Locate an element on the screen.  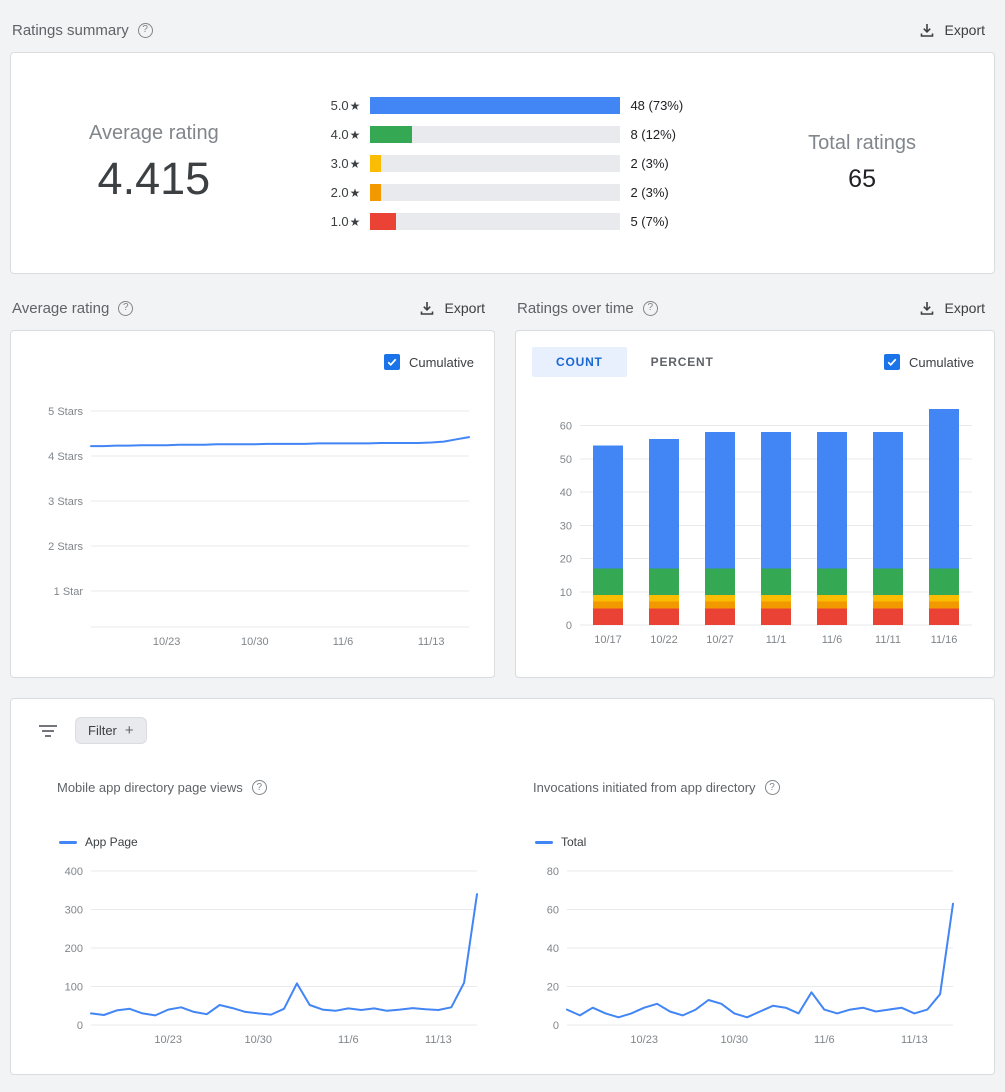
help-icon-ratings-summary: ? is located at coordinates (145, 30).